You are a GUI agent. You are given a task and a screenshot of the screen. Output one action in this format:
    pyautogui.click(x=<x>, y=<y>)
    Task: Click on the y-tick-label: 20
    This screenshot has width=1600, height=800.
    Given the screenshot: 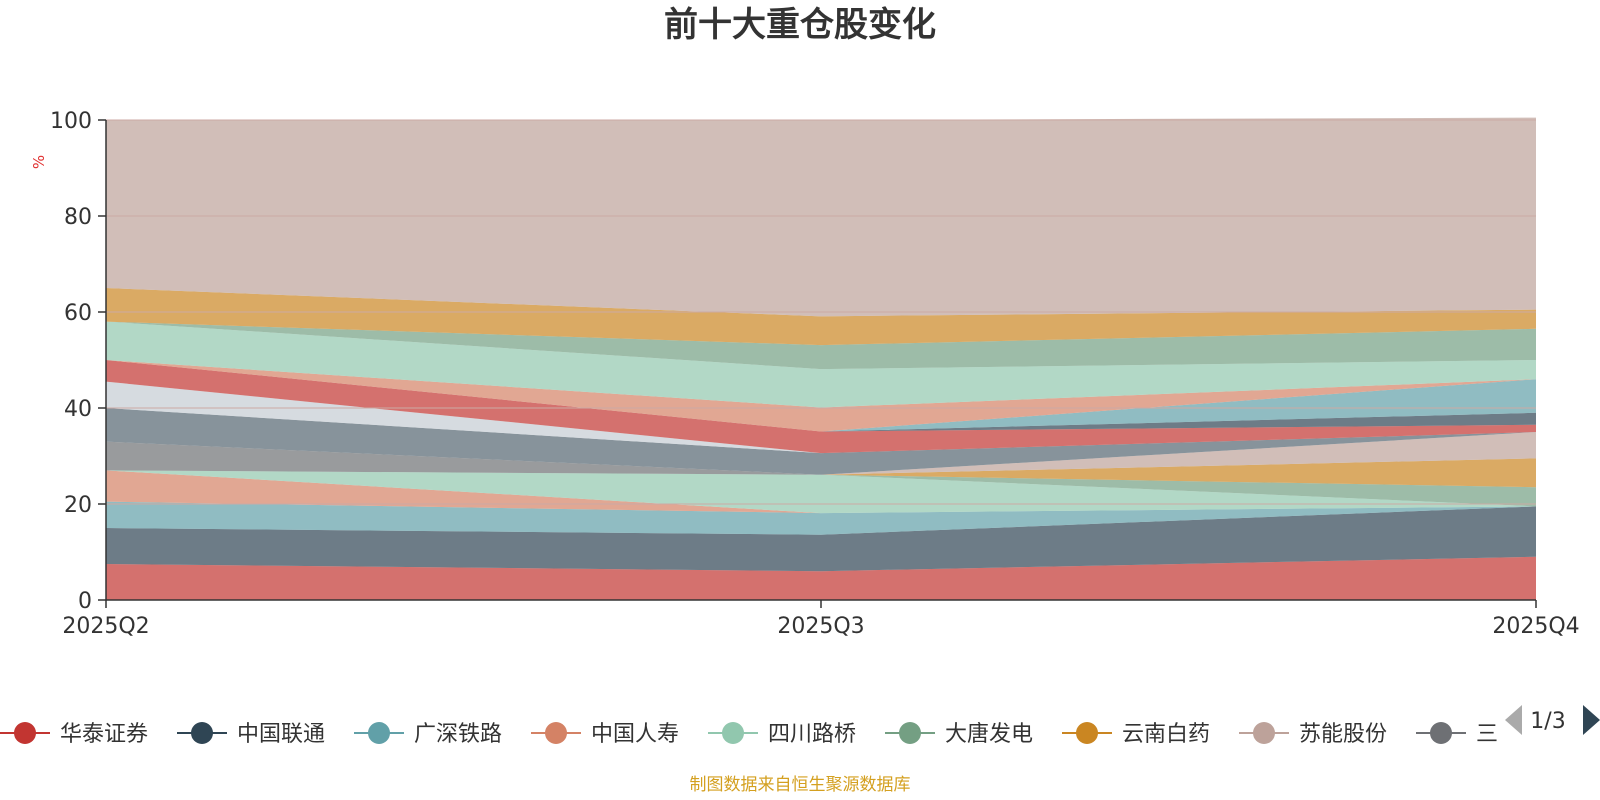 What is the action you would take?
    pyautogui.click(x=78, y=505)
    